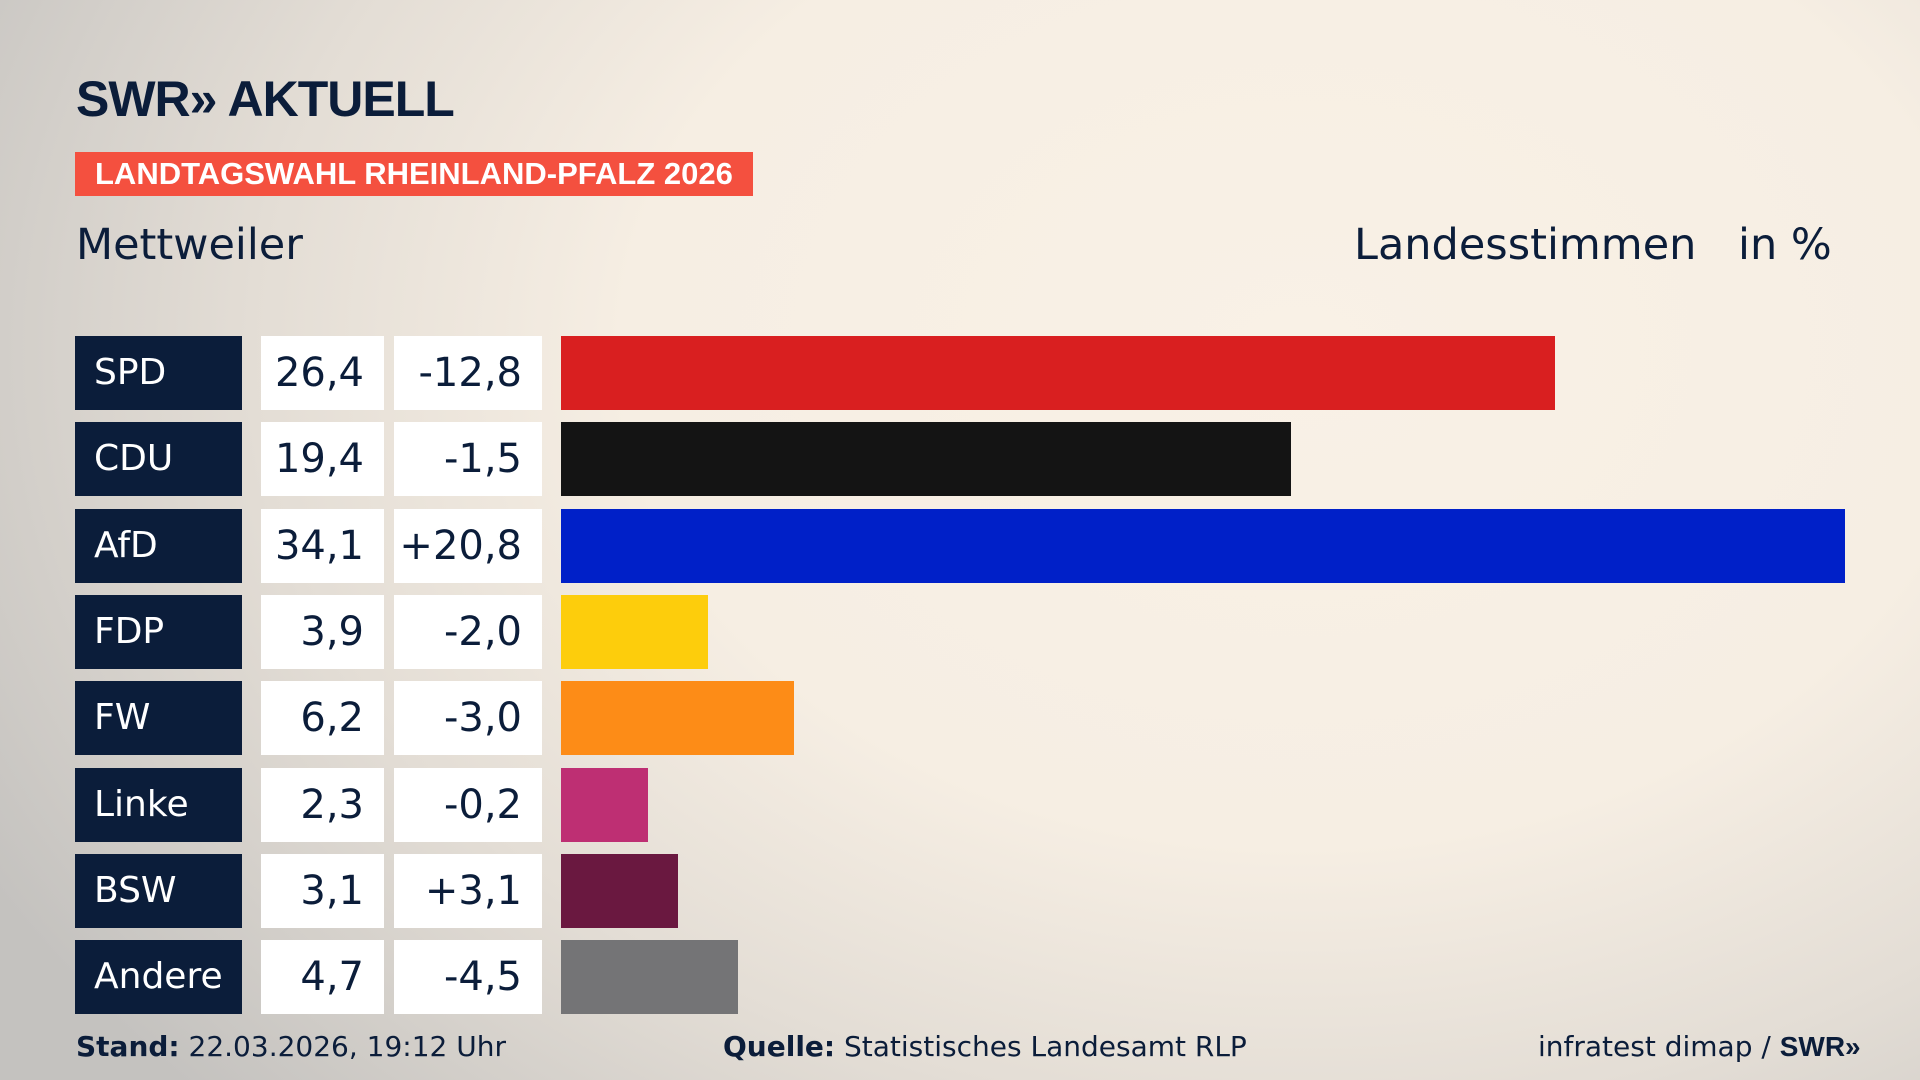  Describe the element at coordinates (322, 459) in the screenshot. I see `value-label: 19,4` at that location.